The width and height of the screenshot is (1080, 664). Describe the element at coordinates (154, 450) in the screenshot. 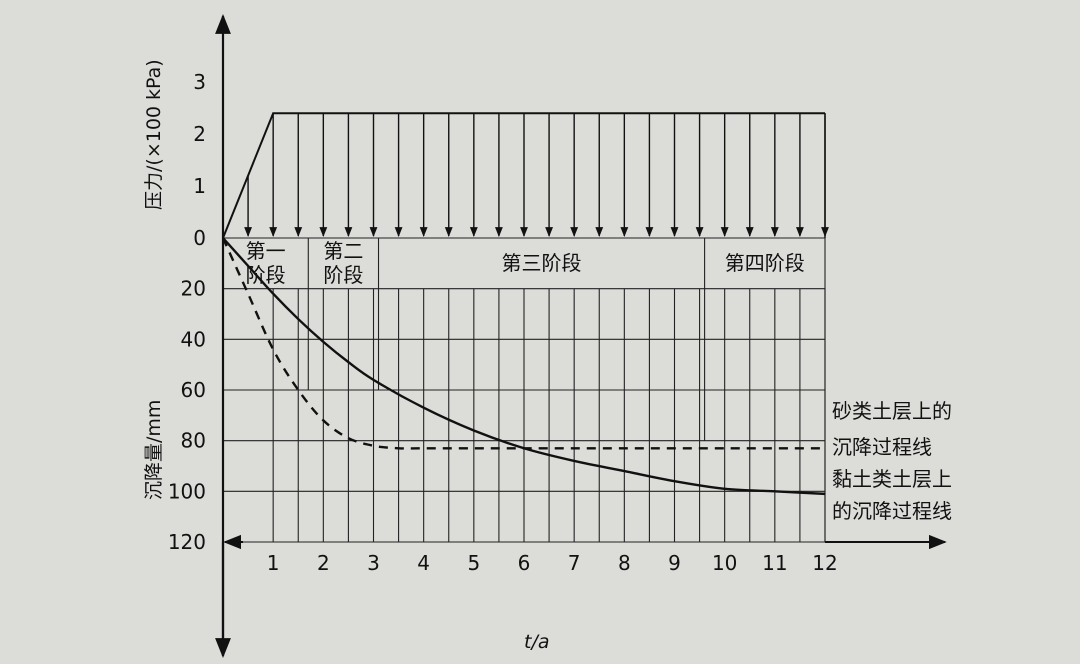

I see `y-axis-label-settlement: 沉降量/mm` at that location.